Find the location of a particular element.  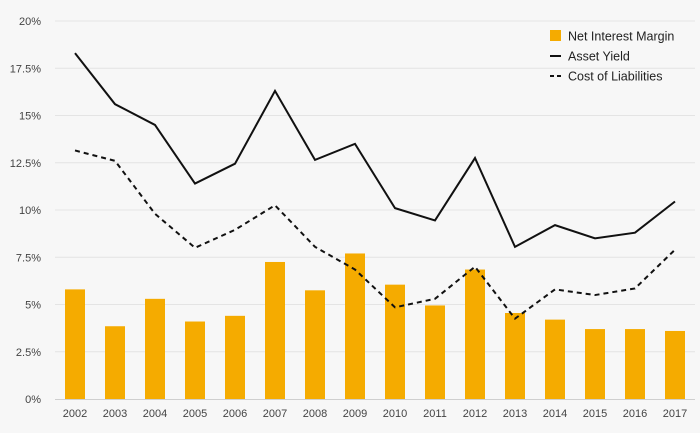

x-tick-label: 2007 is located at coordinates (275, 414).